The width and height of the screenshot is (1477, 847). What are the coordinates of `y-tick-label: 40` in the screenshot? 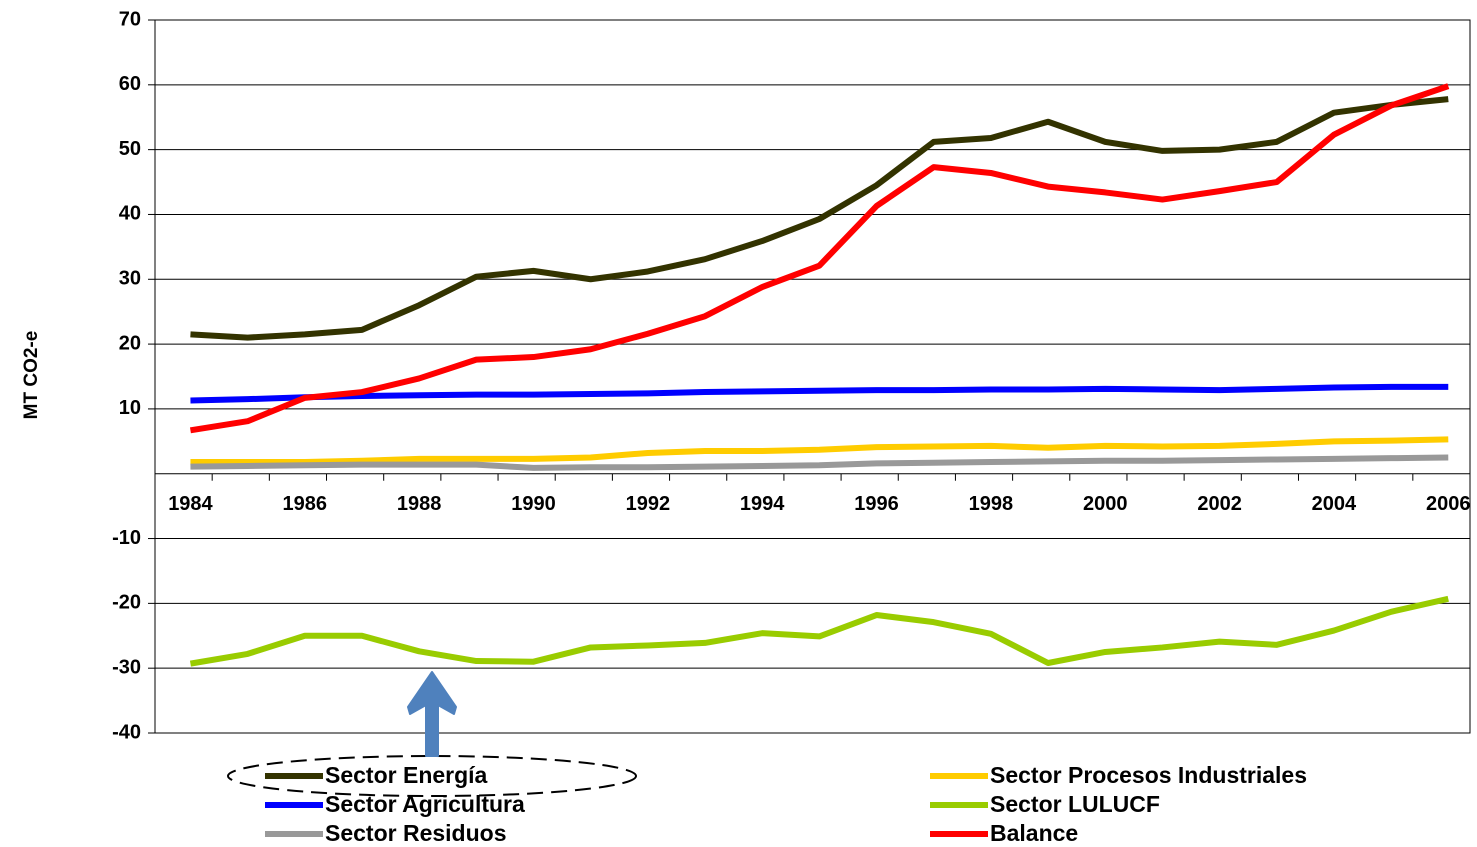 It's located at (130, 214).